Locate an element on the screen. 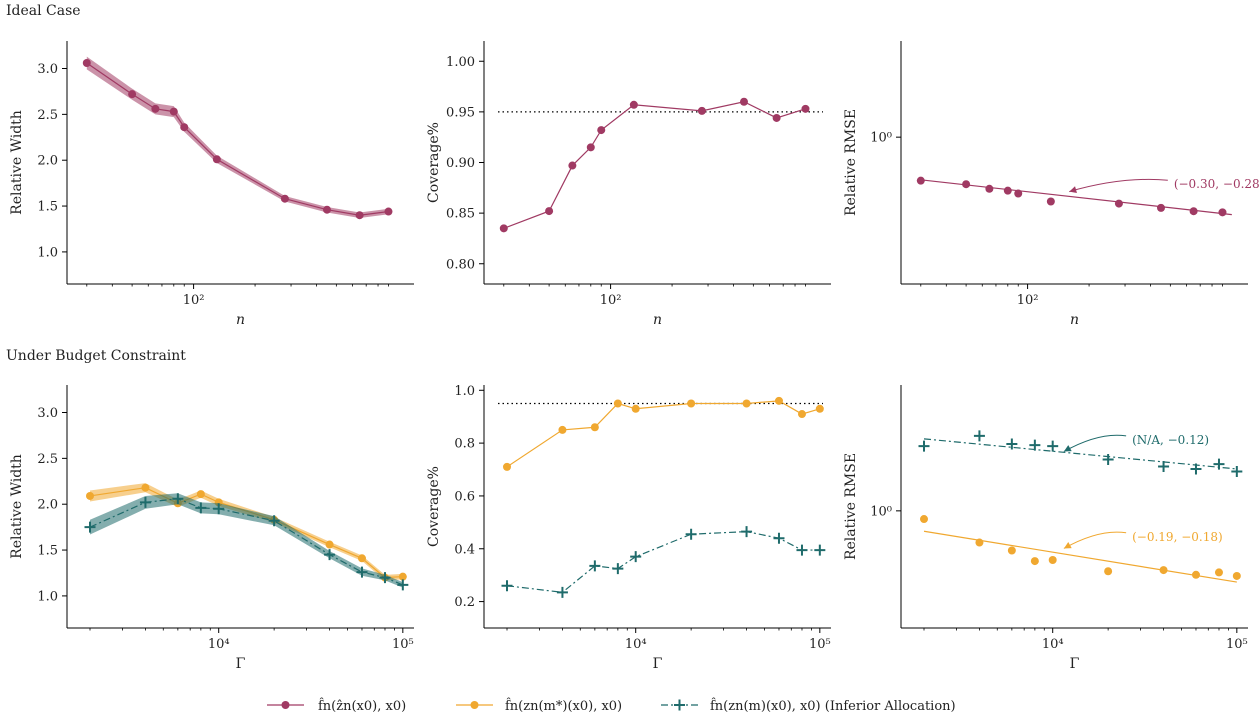  bottom-width-x-tick-label: 10⁴ is located at coordinates (219, 644).